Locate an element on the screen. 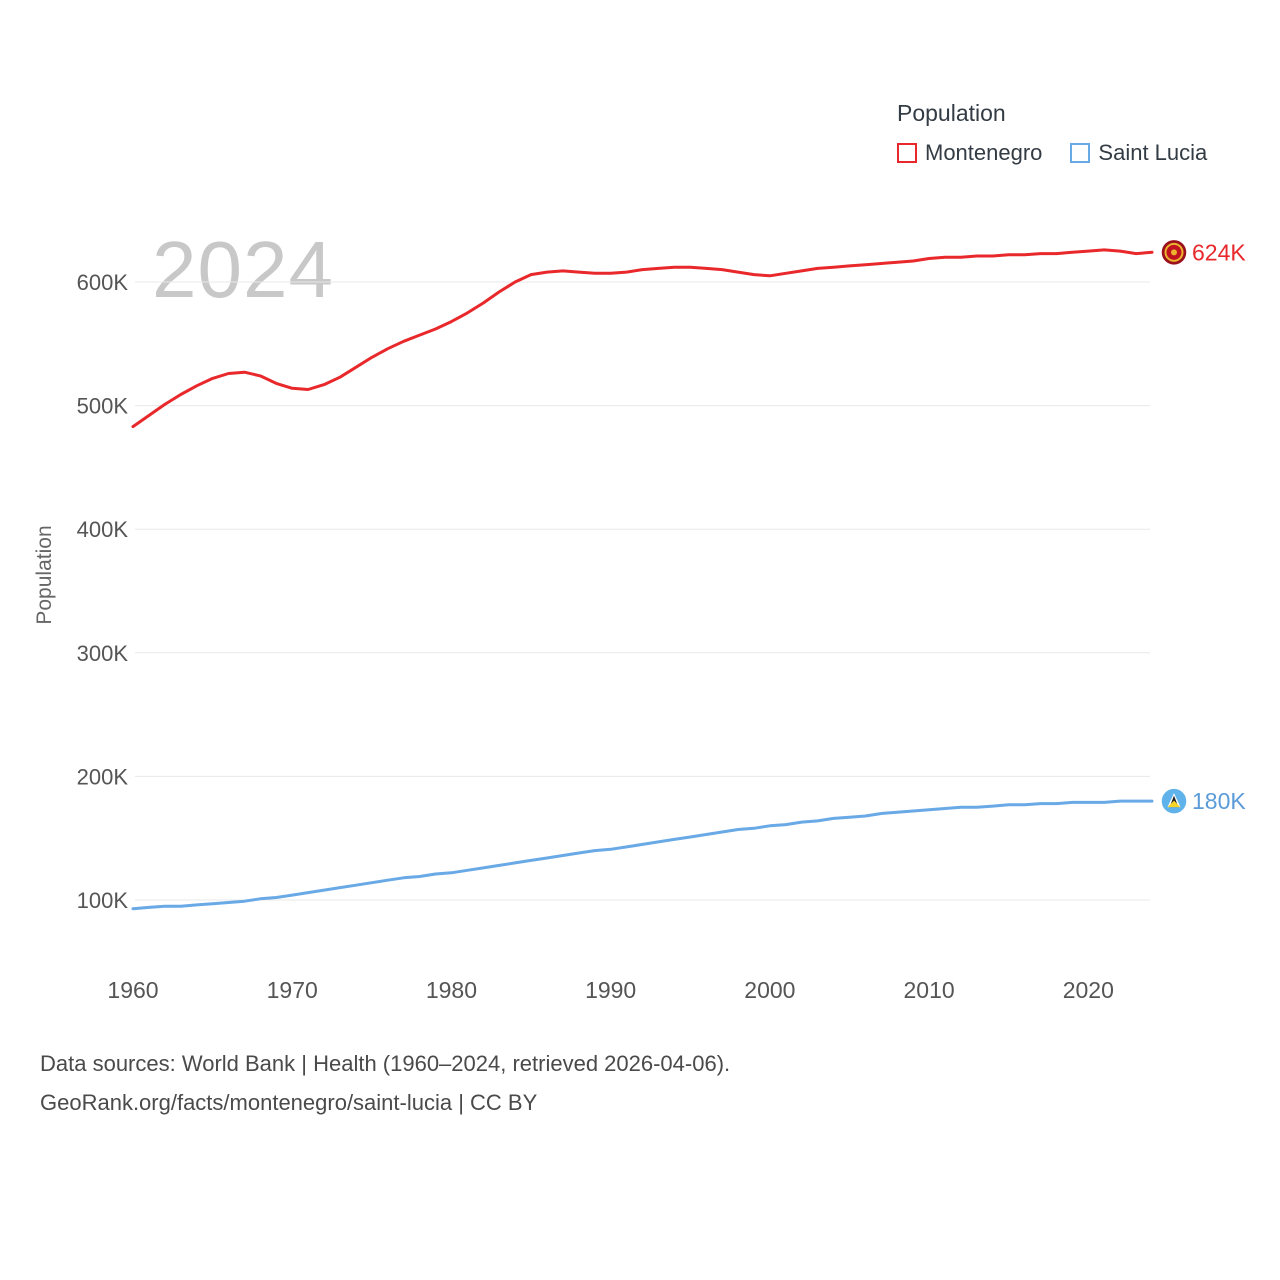 The width and height of the screenshot is (1280, 1280). end-marker-montenegro is located at coordinates (1174, 252).